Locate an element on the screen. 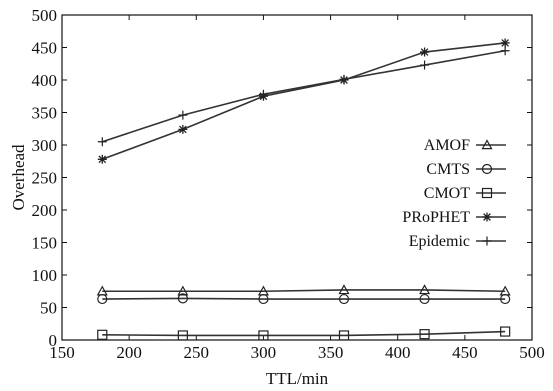 This screenshot has height=391, width=553. series-line-cmot is located at coordinates (304, 333).